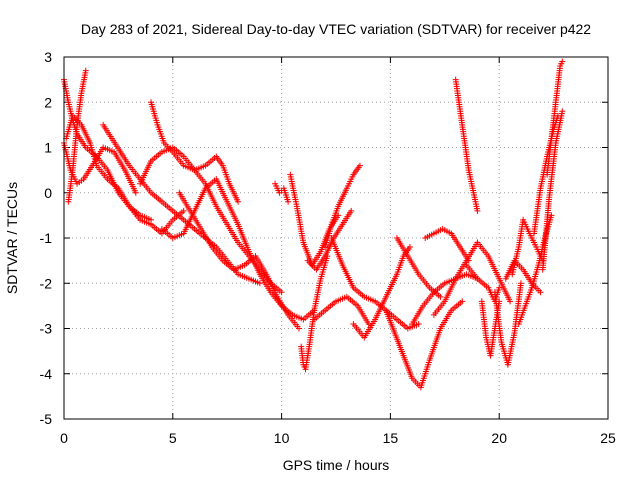 Image resolution: width=640 pixels, height=480 pixels. Describe the element at coordinates (608, 438) in the screenshot. I see `x-tick-label: 25` at that location.